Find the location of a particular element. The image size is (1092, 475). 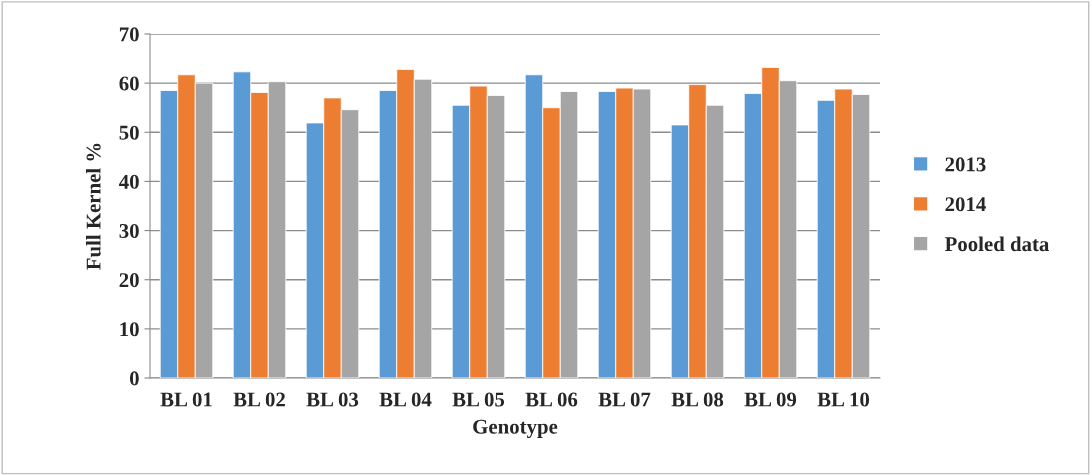

legend-label: Pooled data is located at coordinates (997, 244).